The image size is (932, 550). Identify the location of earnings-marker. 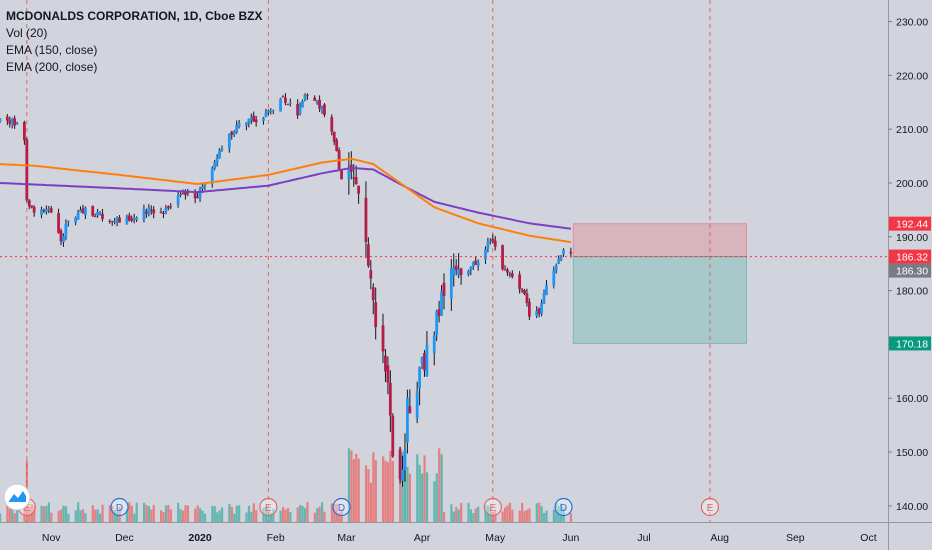
(268, 507).